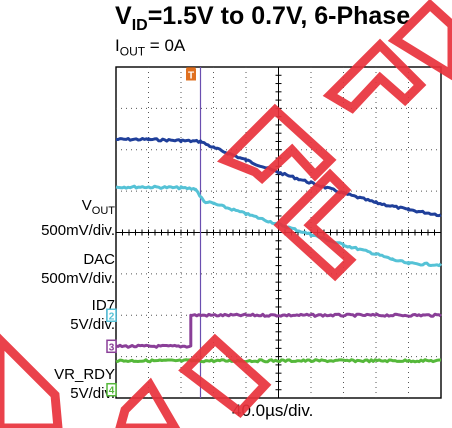 The height and width of the screenshot is (428, 452). Describe the element at coordinates (263, 18) in the screenshot. I see `chart-title: VID=1.5V to 0.7V, 6-Phase` at that location.